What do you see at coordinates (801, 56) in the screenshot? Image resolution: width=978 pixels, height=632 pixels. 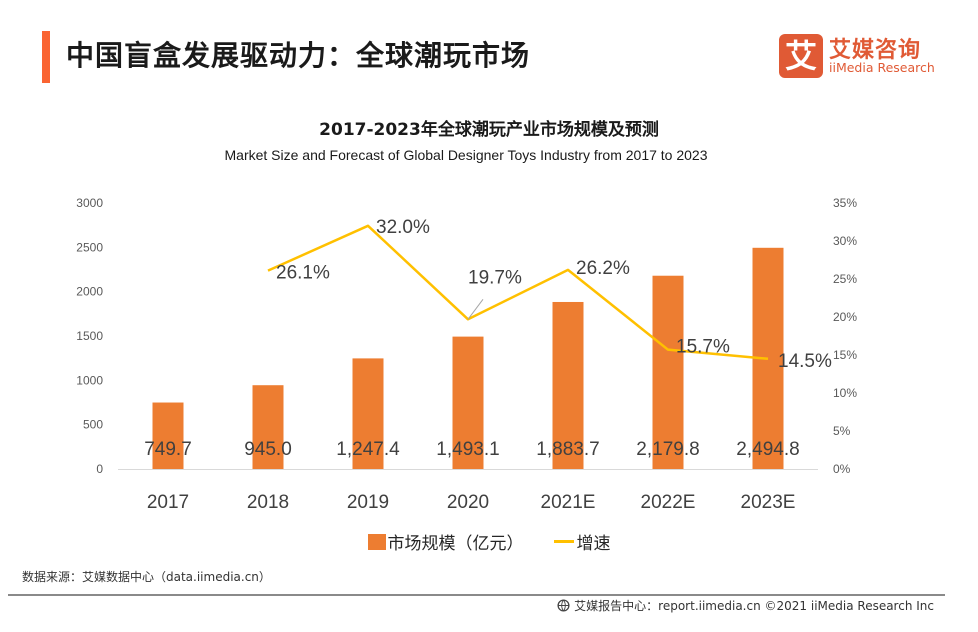 I see `logo-mark-icon: 艾` at bounding box center [801, 56].